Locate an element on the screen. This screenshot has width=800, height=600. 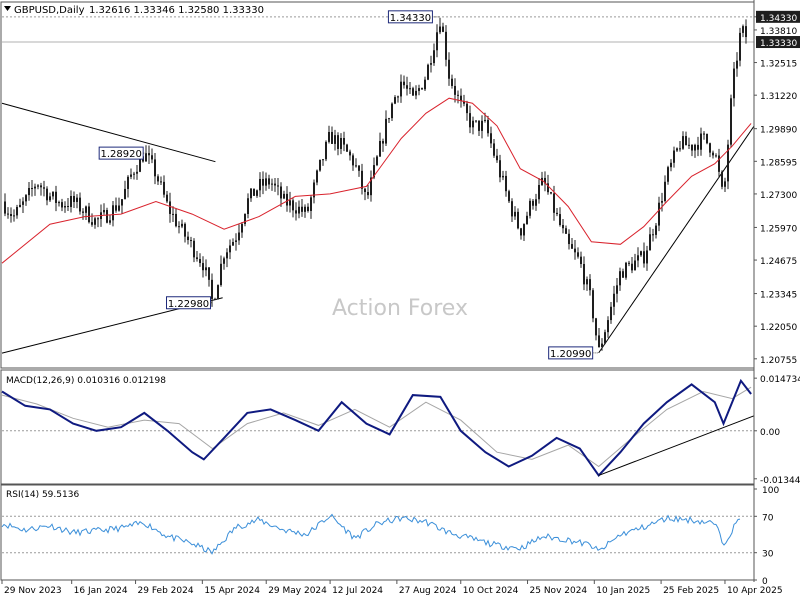
macd-signal-line is located at coordinates (376, 427).